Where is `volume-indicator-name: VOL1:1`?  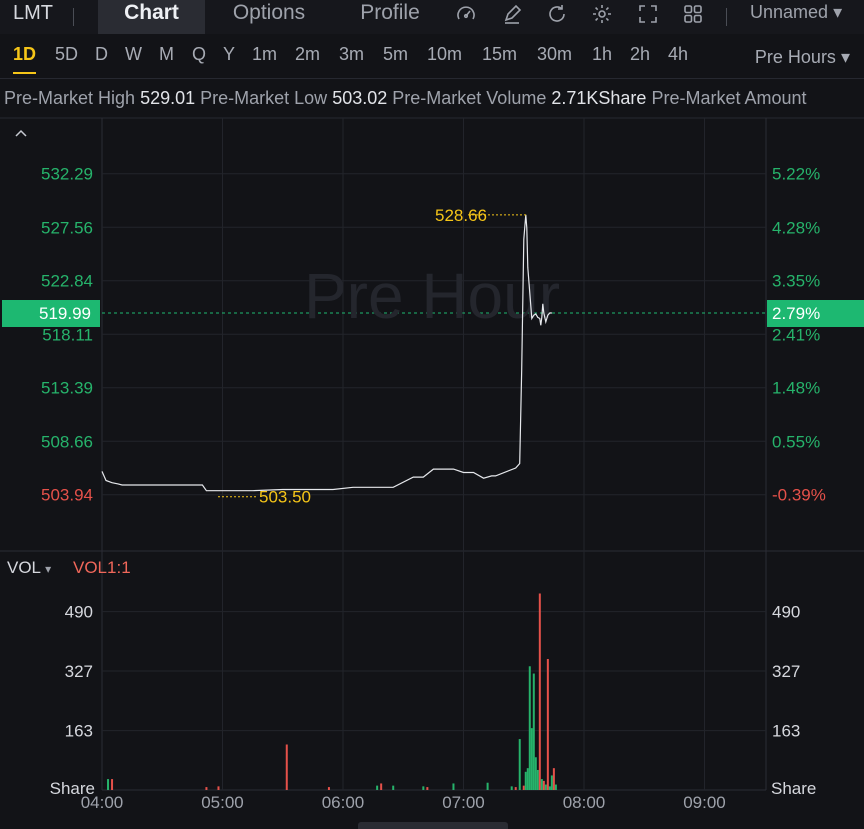 volume-indicator-name: VOL1:1 is located at coordinates (102, 567).